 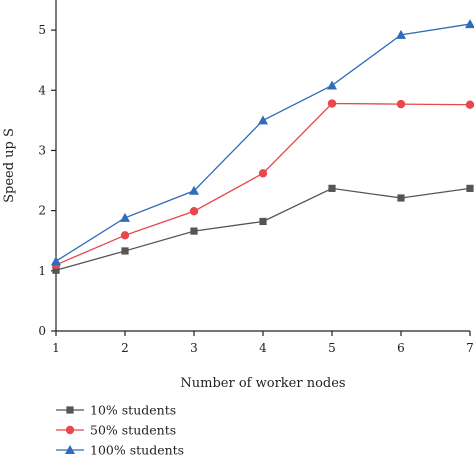 I want to click on y-axis-label: Speed up S, so click(x=9, y=165).